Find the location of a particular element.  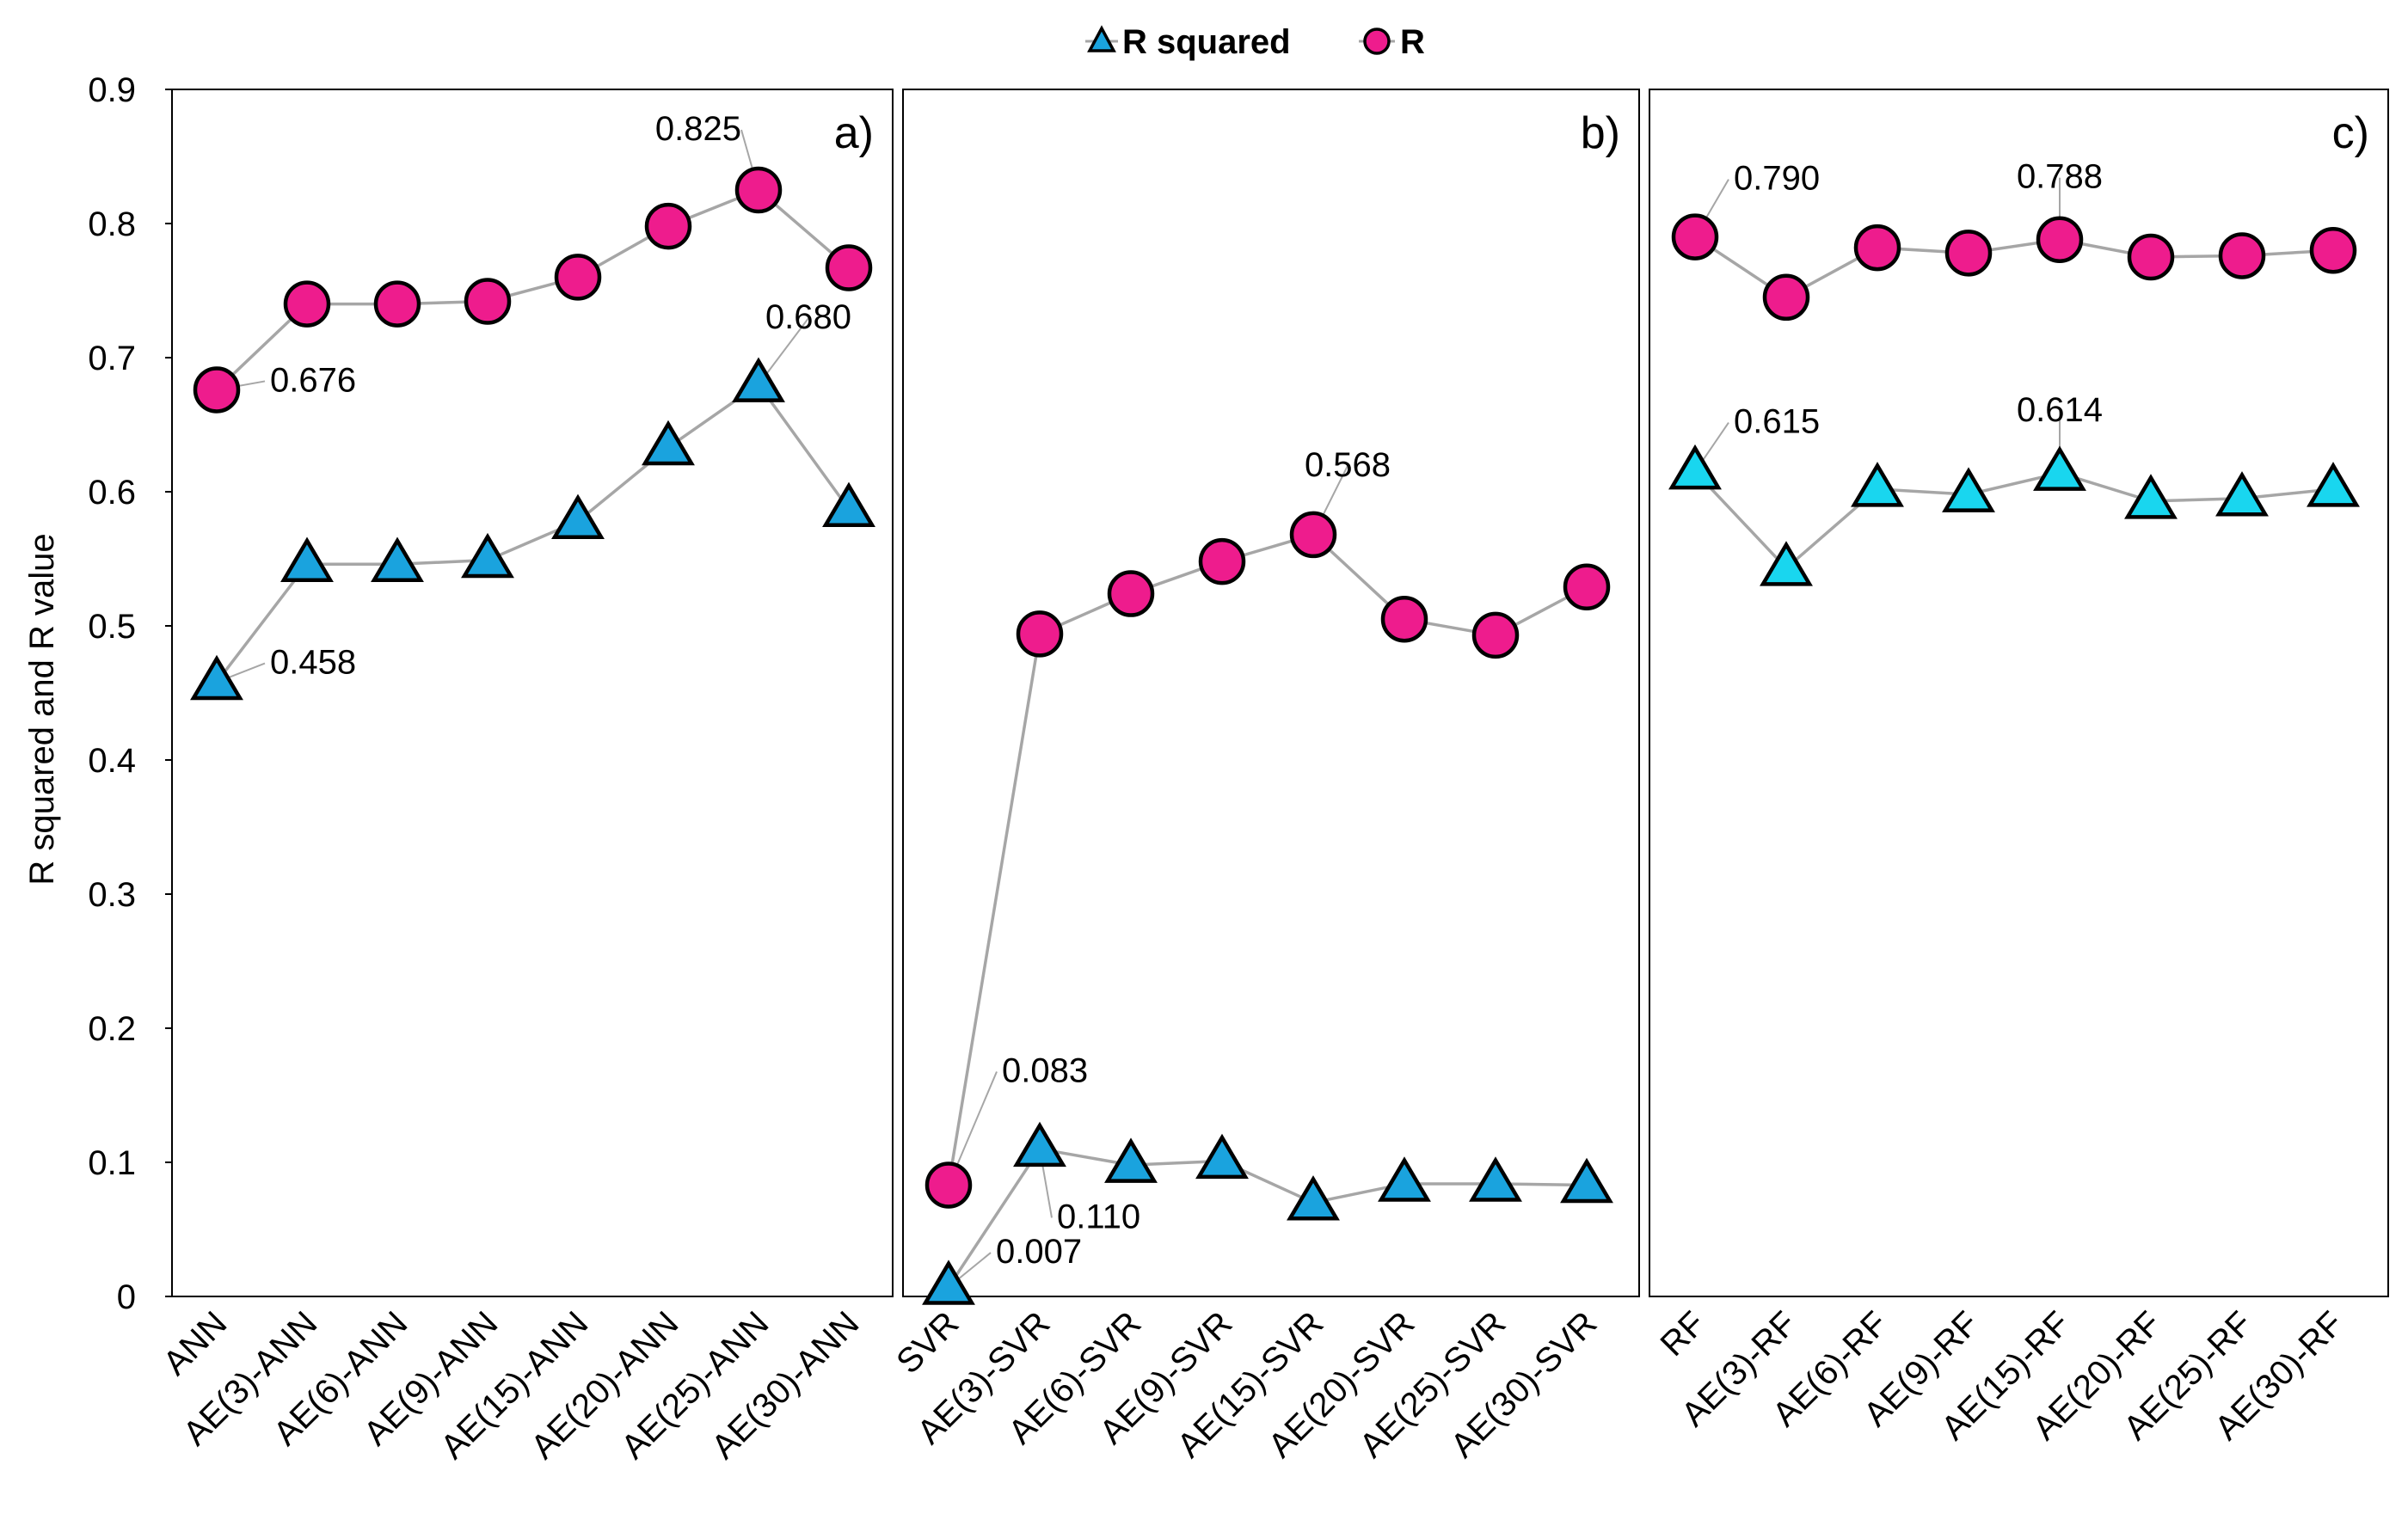

y-tick-label: 0 is located at coordinates (126, 1297).